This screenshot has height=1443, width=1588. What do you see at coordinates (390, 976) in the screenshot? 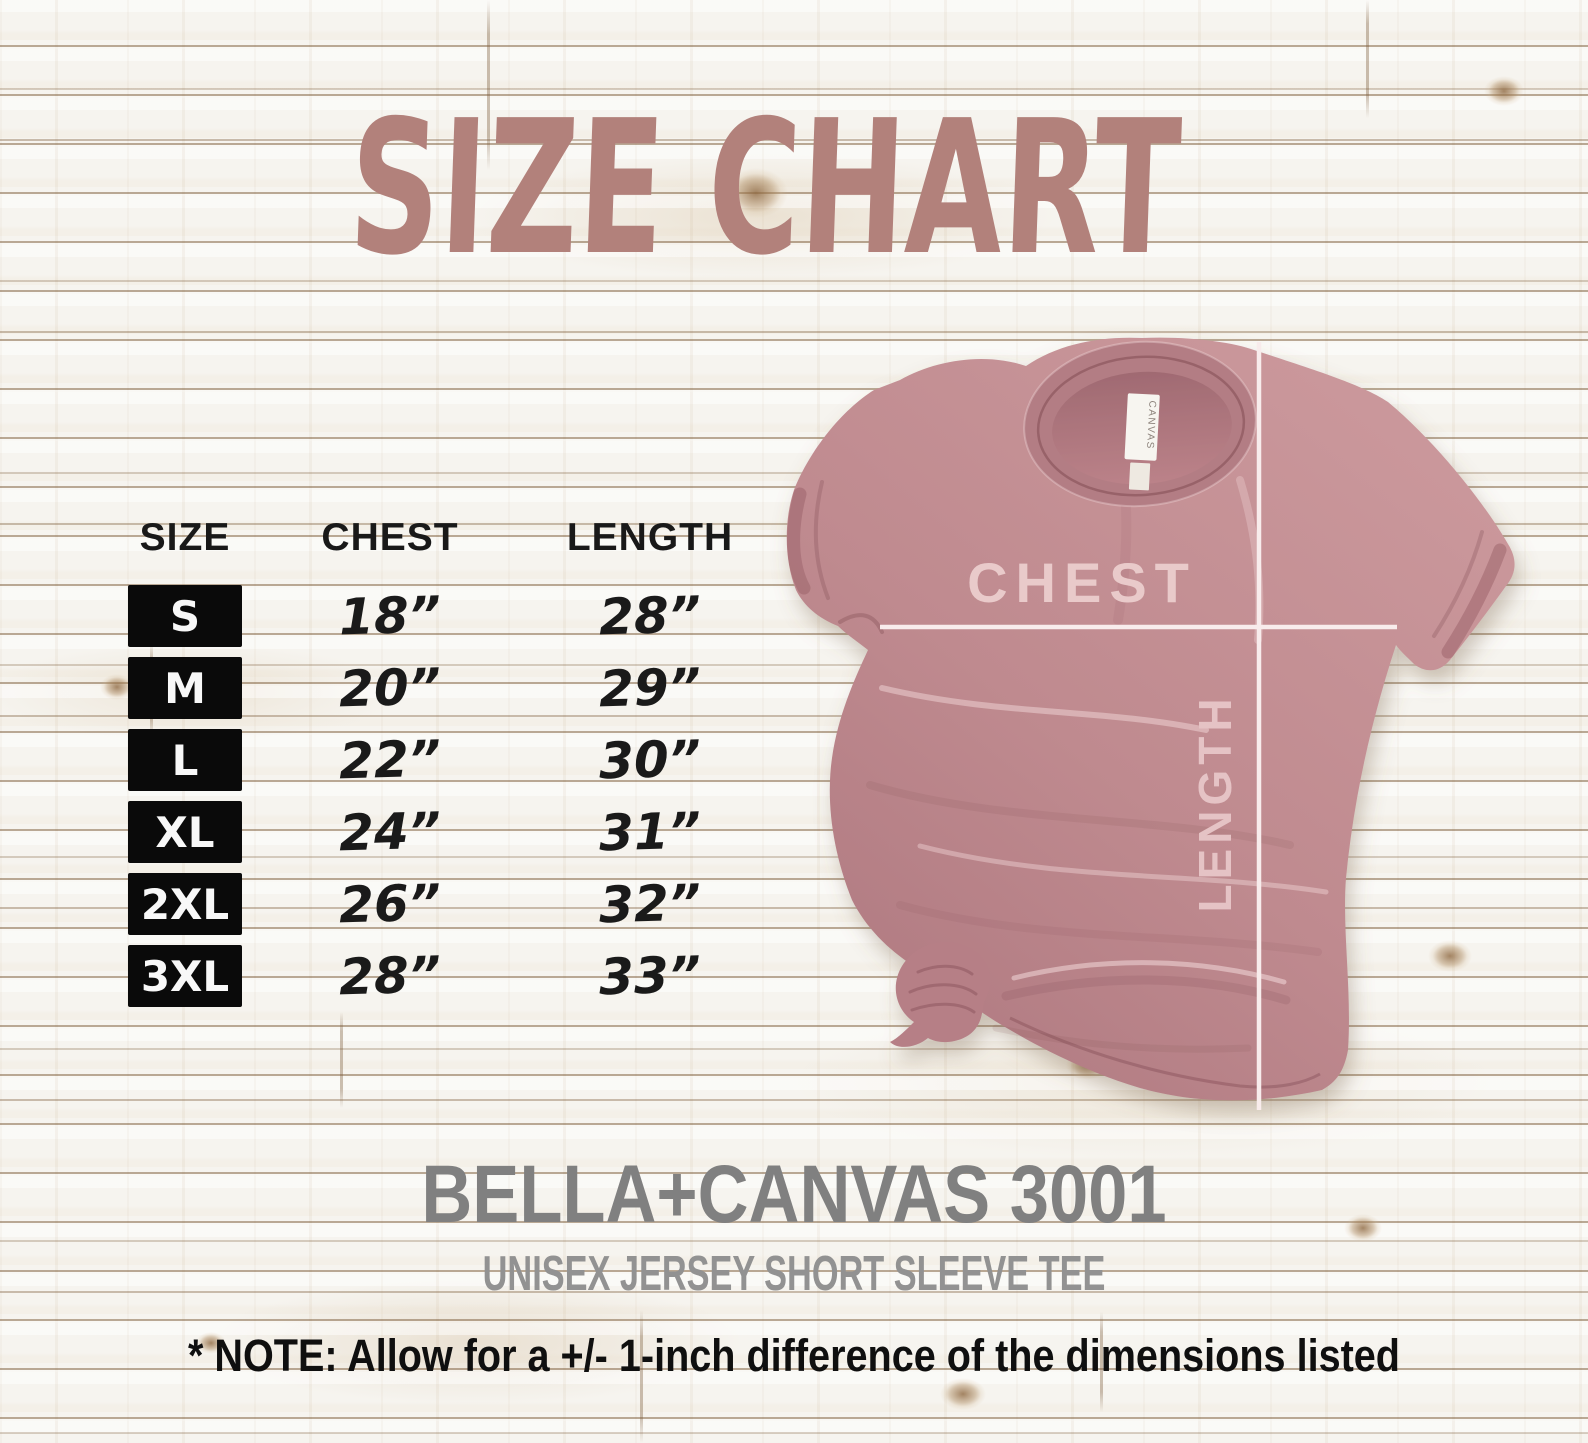
I see `chest-value-3xl: 28”` at bounding box center [390, 976].